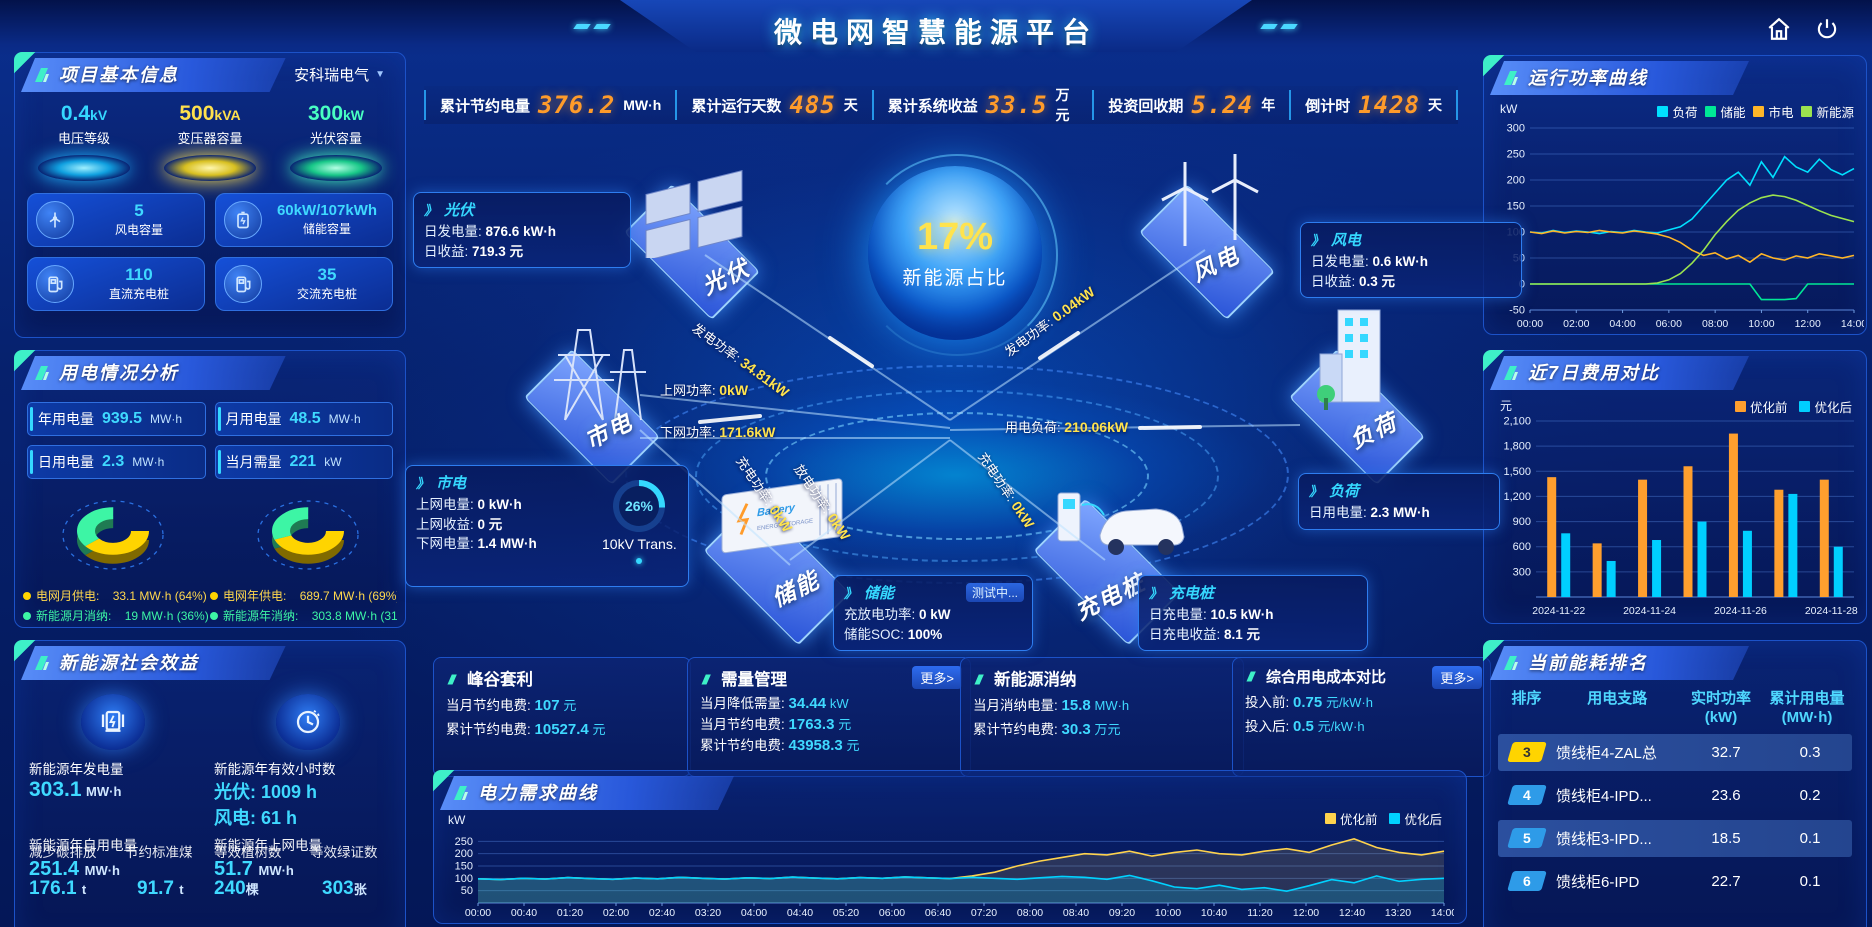 The image size is (1872, 927). I want to click on kpi-unit: 天, so click(850, 105).